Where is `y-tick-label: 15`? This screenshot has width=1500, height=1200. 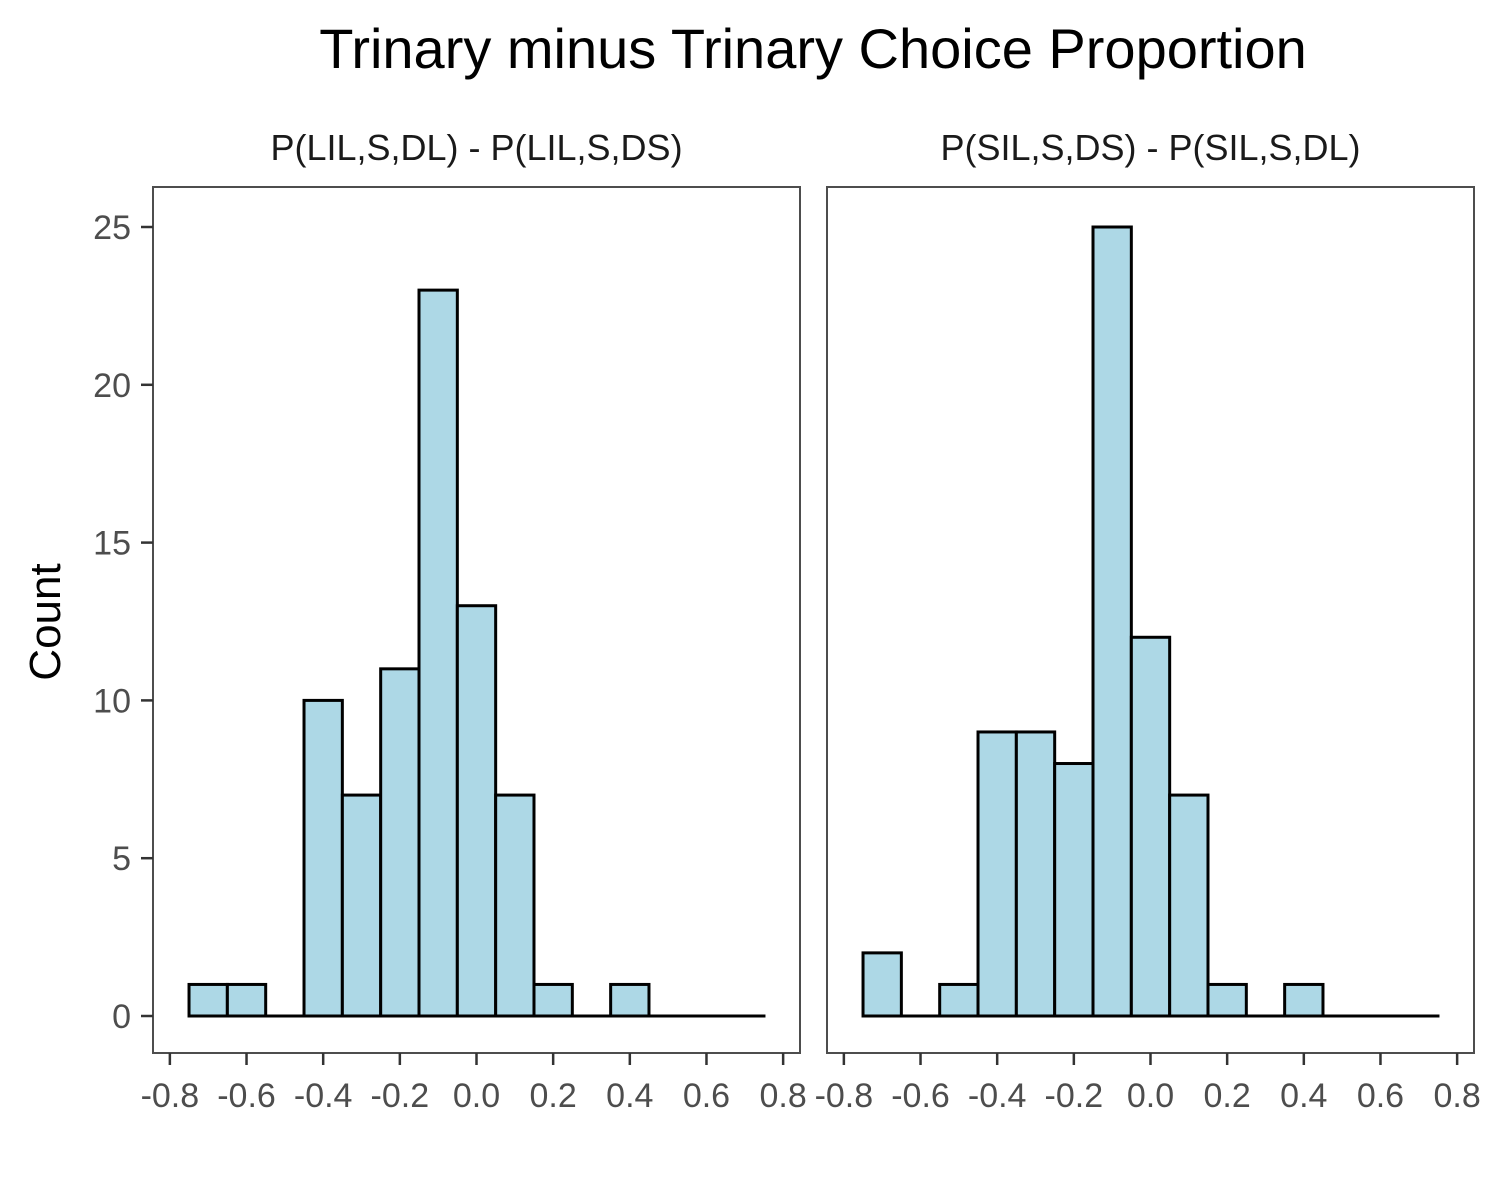
y-tick-label: 15 is located at coordinates (112, 544).